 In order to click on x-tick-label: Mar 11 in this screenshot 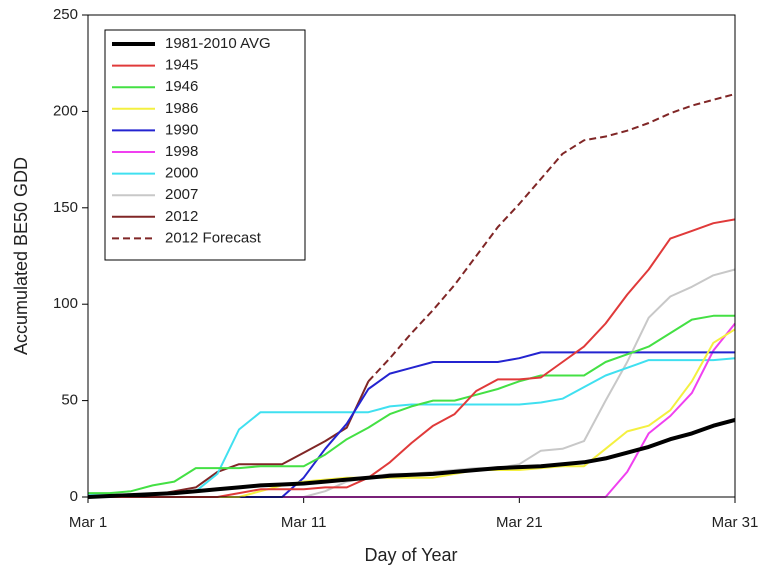, I will do `click(304, 522)`.